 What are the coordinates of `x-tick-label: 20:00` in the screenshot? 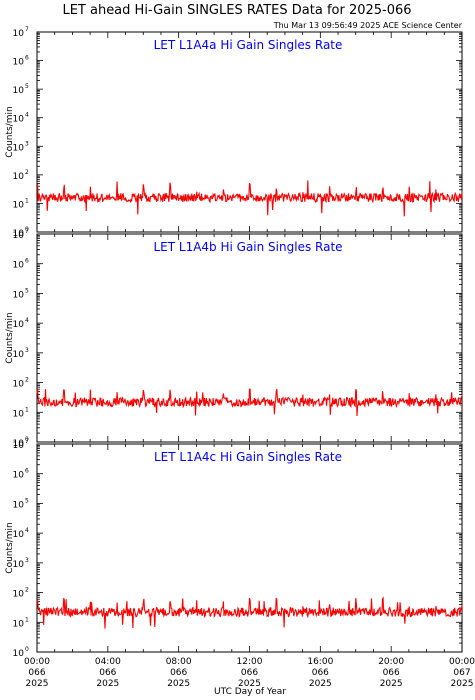 It's located at (391, 662).